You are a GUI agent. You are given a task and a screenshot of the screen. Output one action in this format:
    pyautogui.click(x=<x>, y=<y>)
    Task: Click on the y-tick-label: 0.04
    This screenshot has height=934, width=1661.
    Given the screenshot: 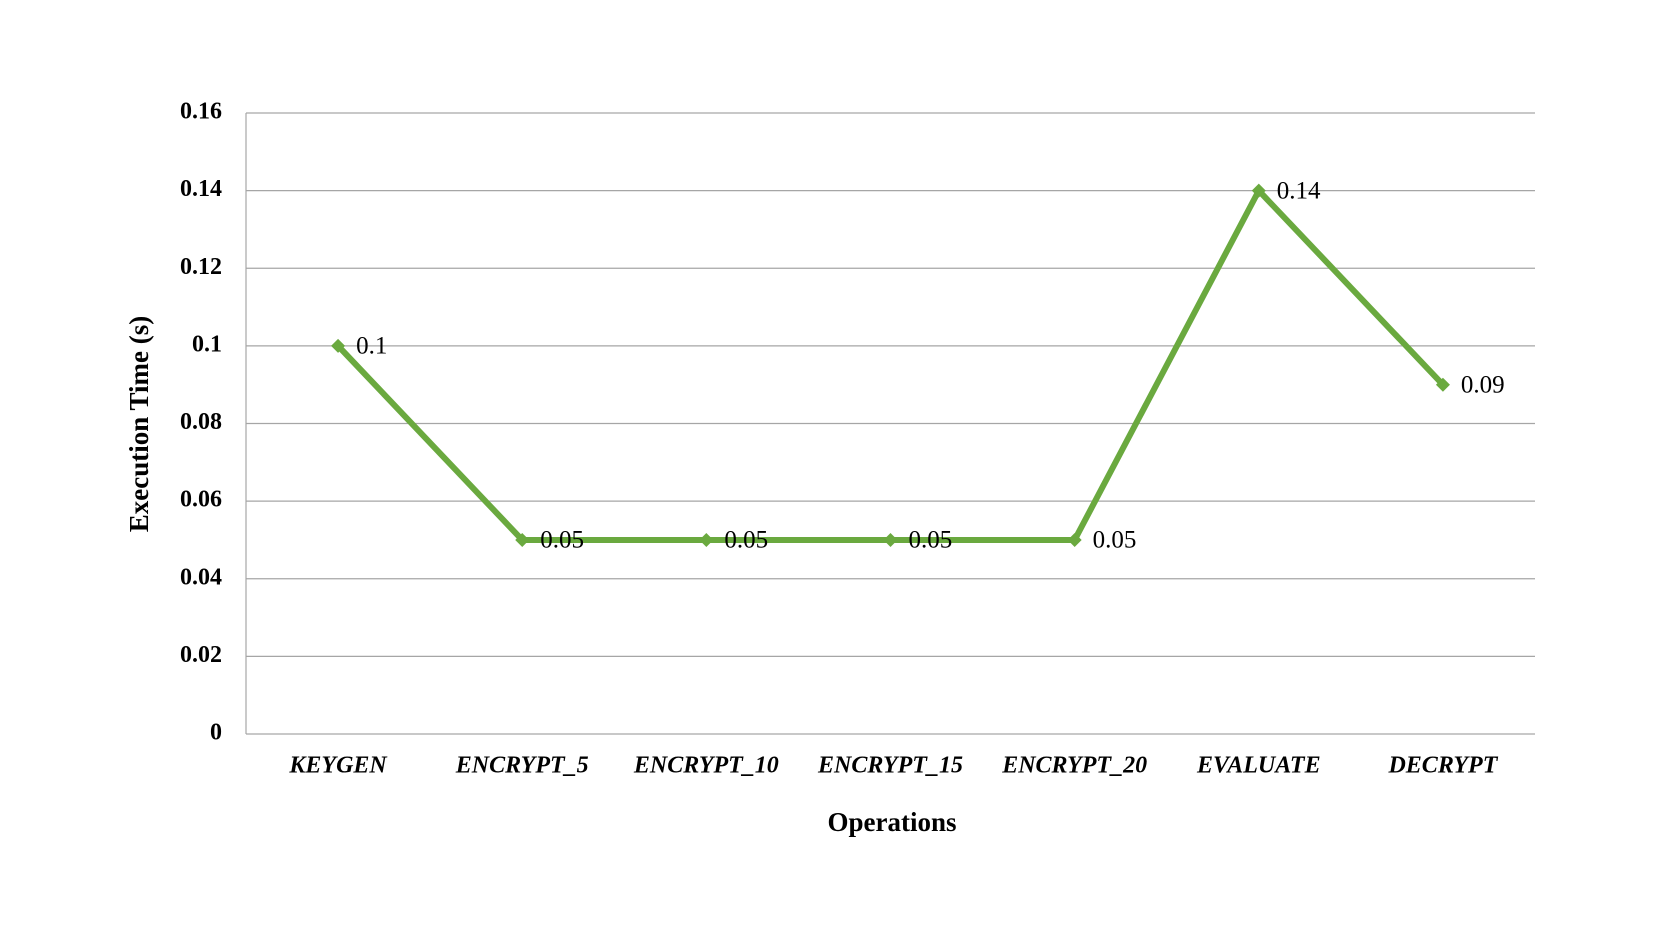 What is the action you would take?
    pyautogui.click(x=201, y=577)
    